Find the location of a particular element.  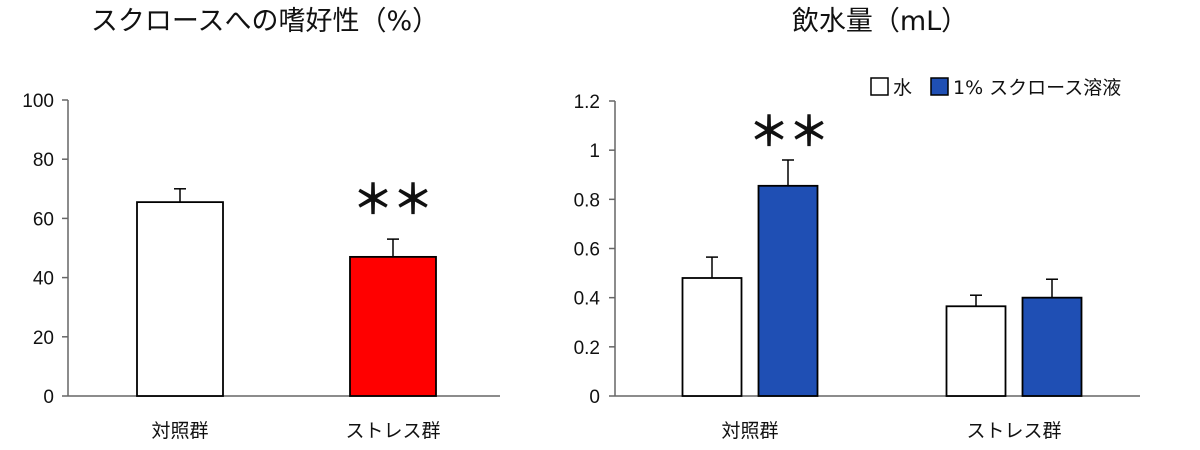

chart2-title: 飲水量（mL） is located at coordinates (880, 21).